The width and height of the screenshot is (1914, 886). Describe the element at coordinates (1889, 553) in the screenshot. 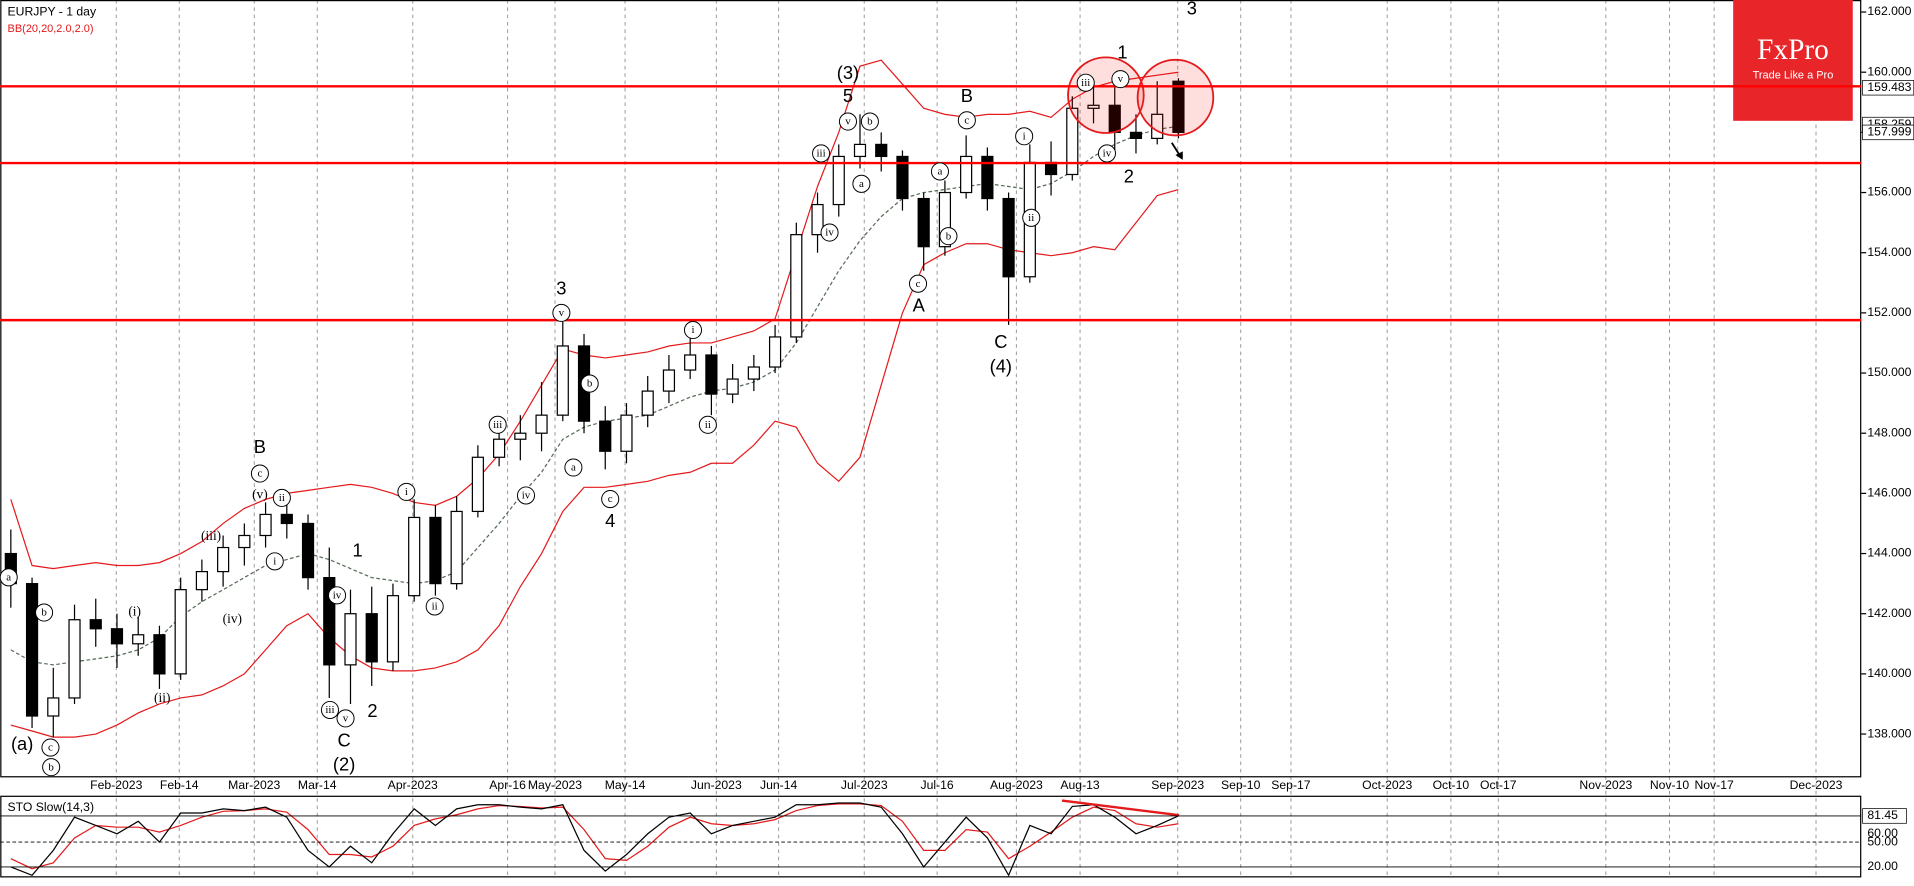

I see `y-tick-label: 144.000` at that location.